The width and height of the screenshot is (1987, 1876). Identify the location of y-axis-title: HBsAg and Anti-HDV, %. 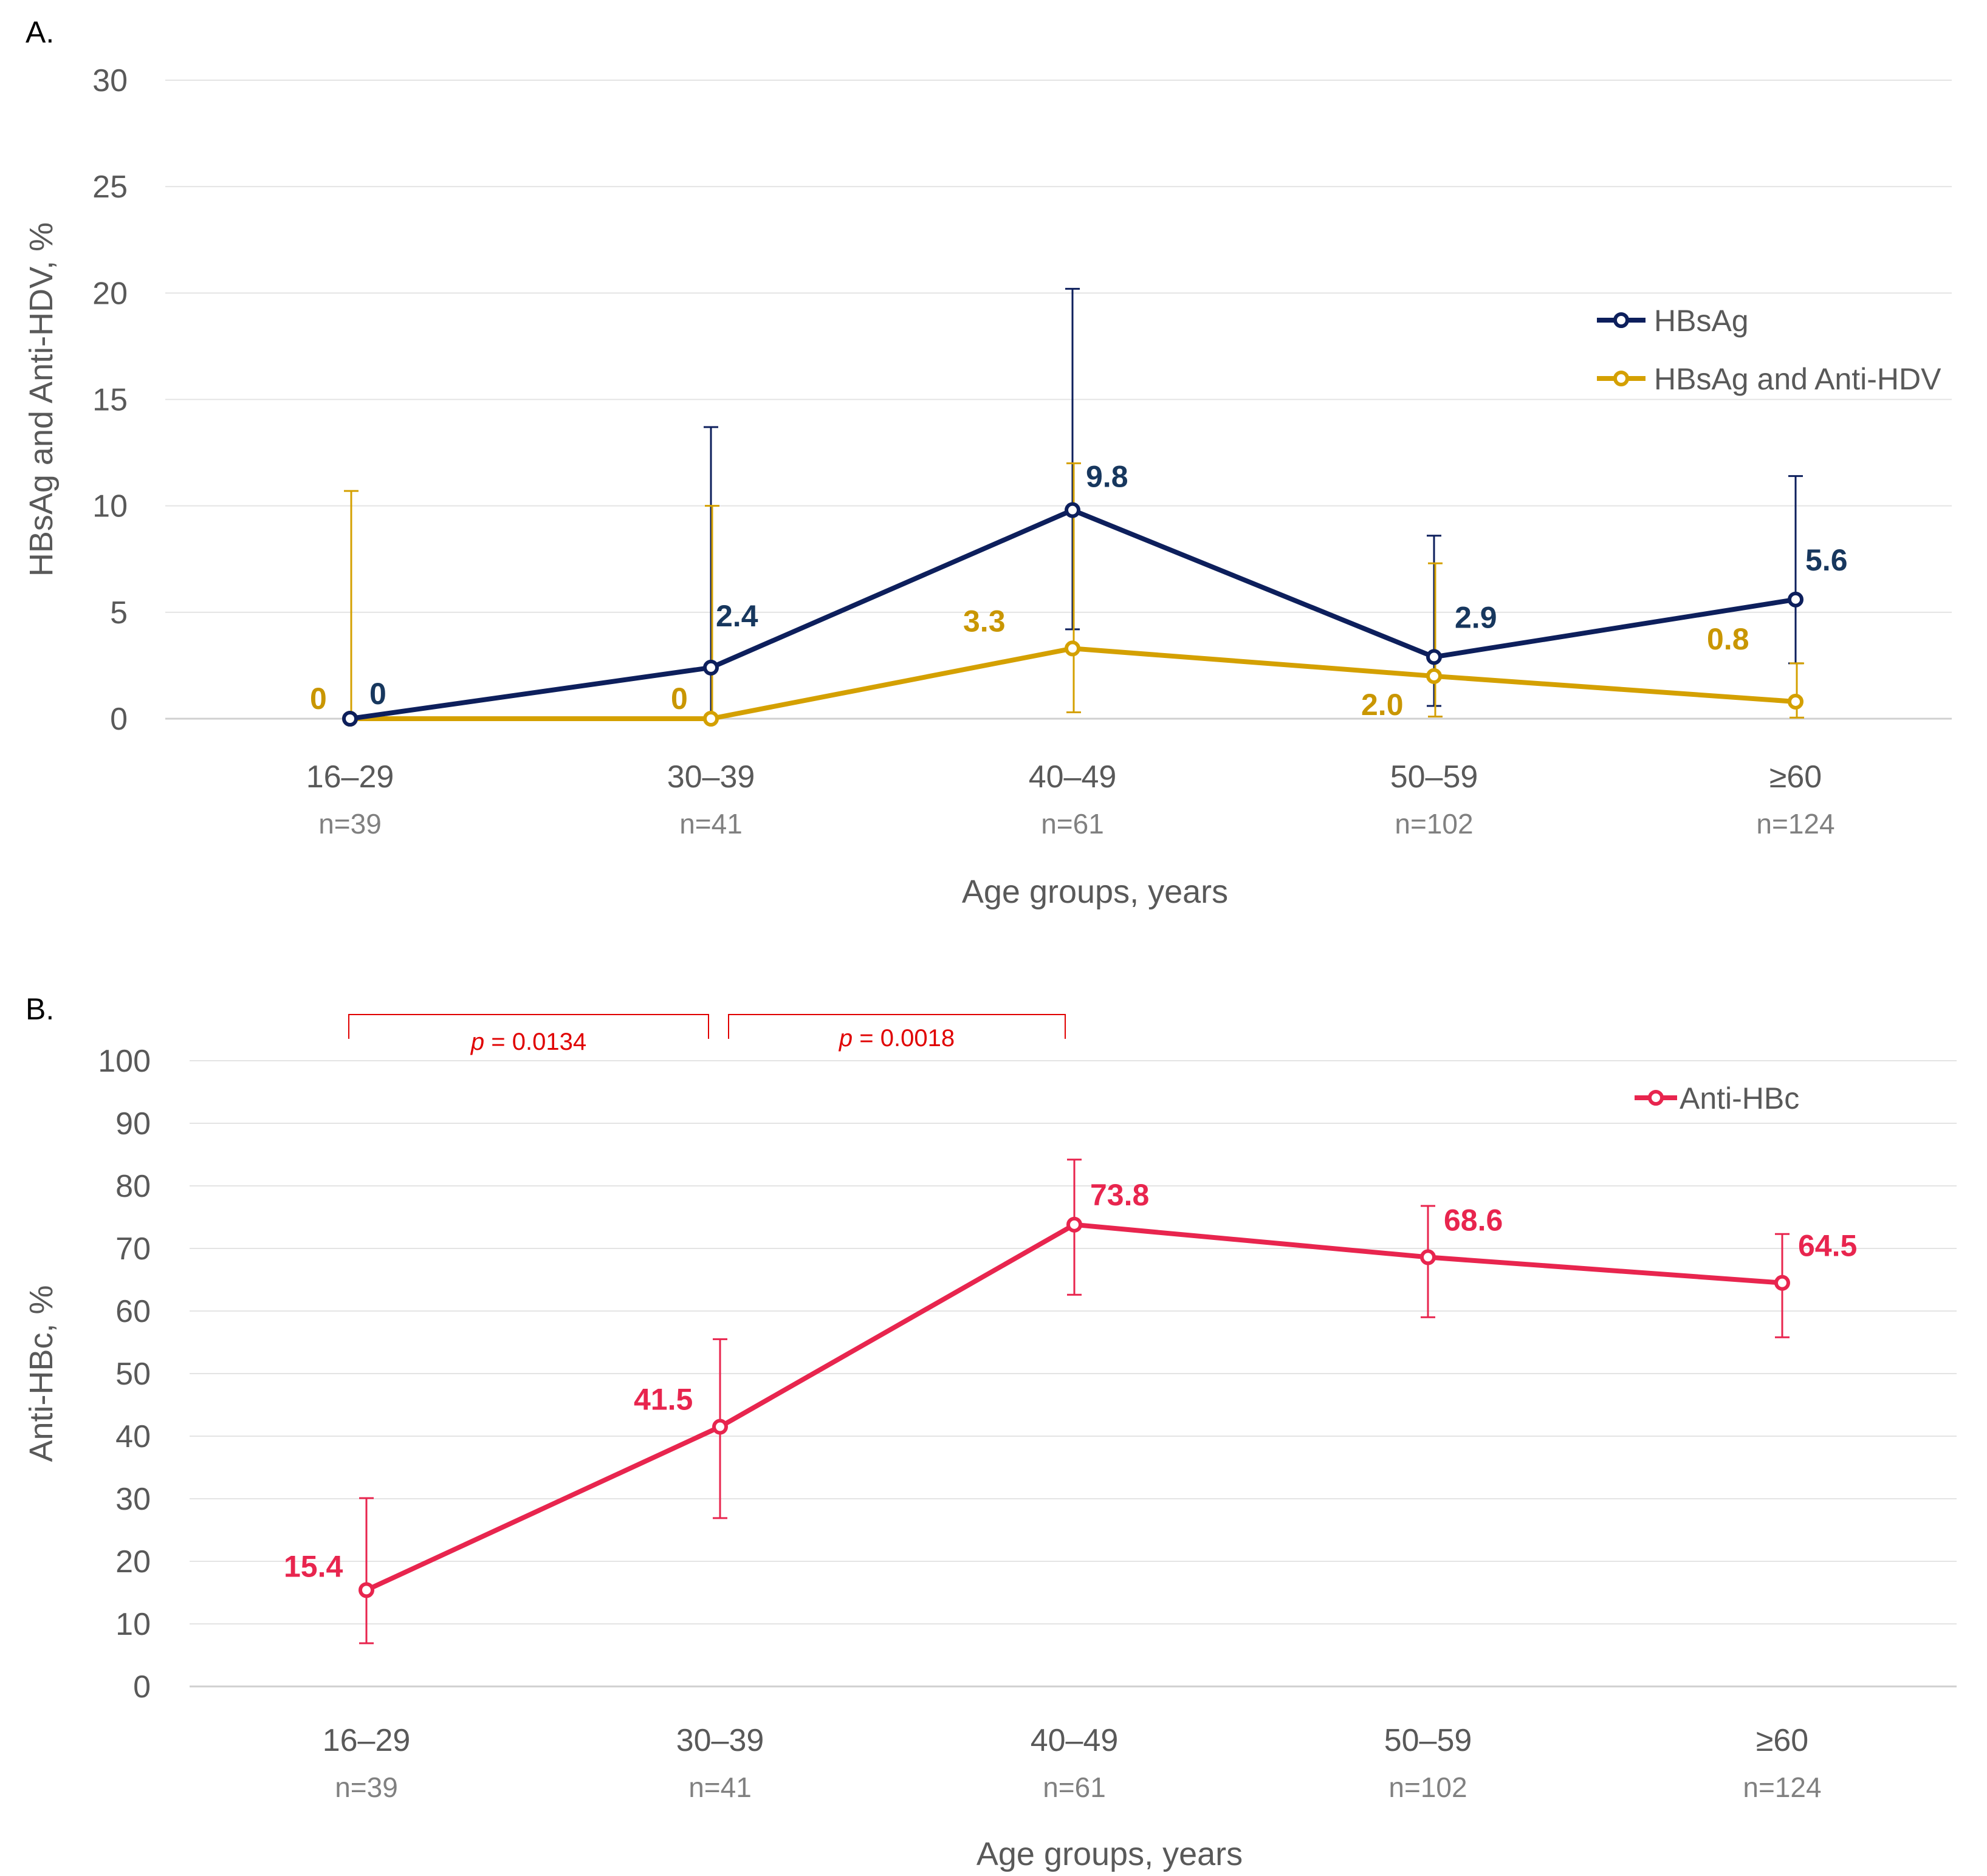
(41, 399).